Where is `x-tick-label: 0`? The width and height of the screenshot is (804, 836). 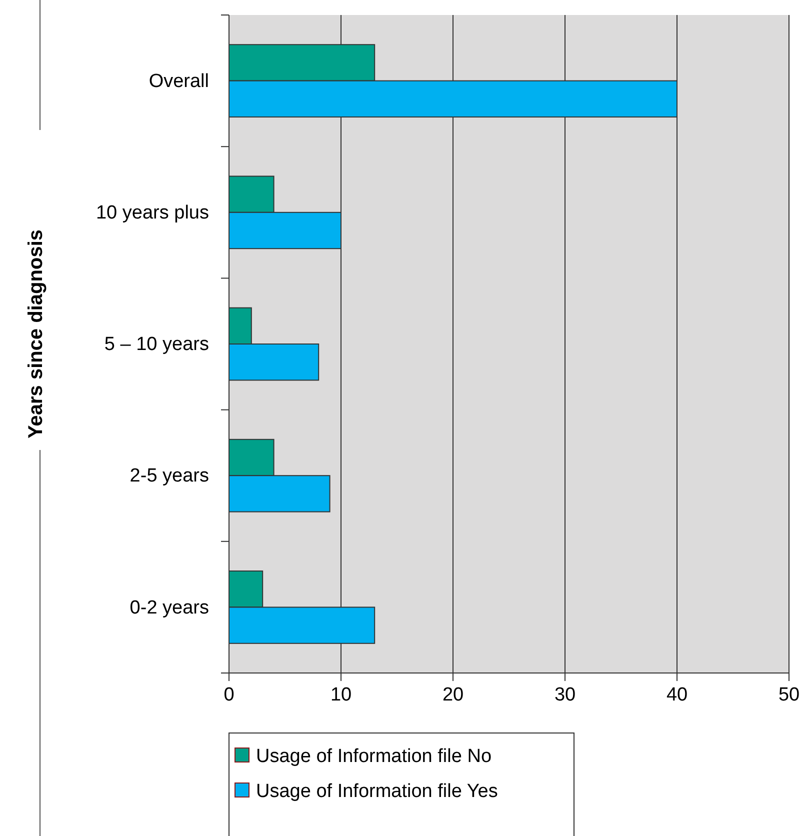 x-tick-label: 0 is located at coordinates (229, 695).